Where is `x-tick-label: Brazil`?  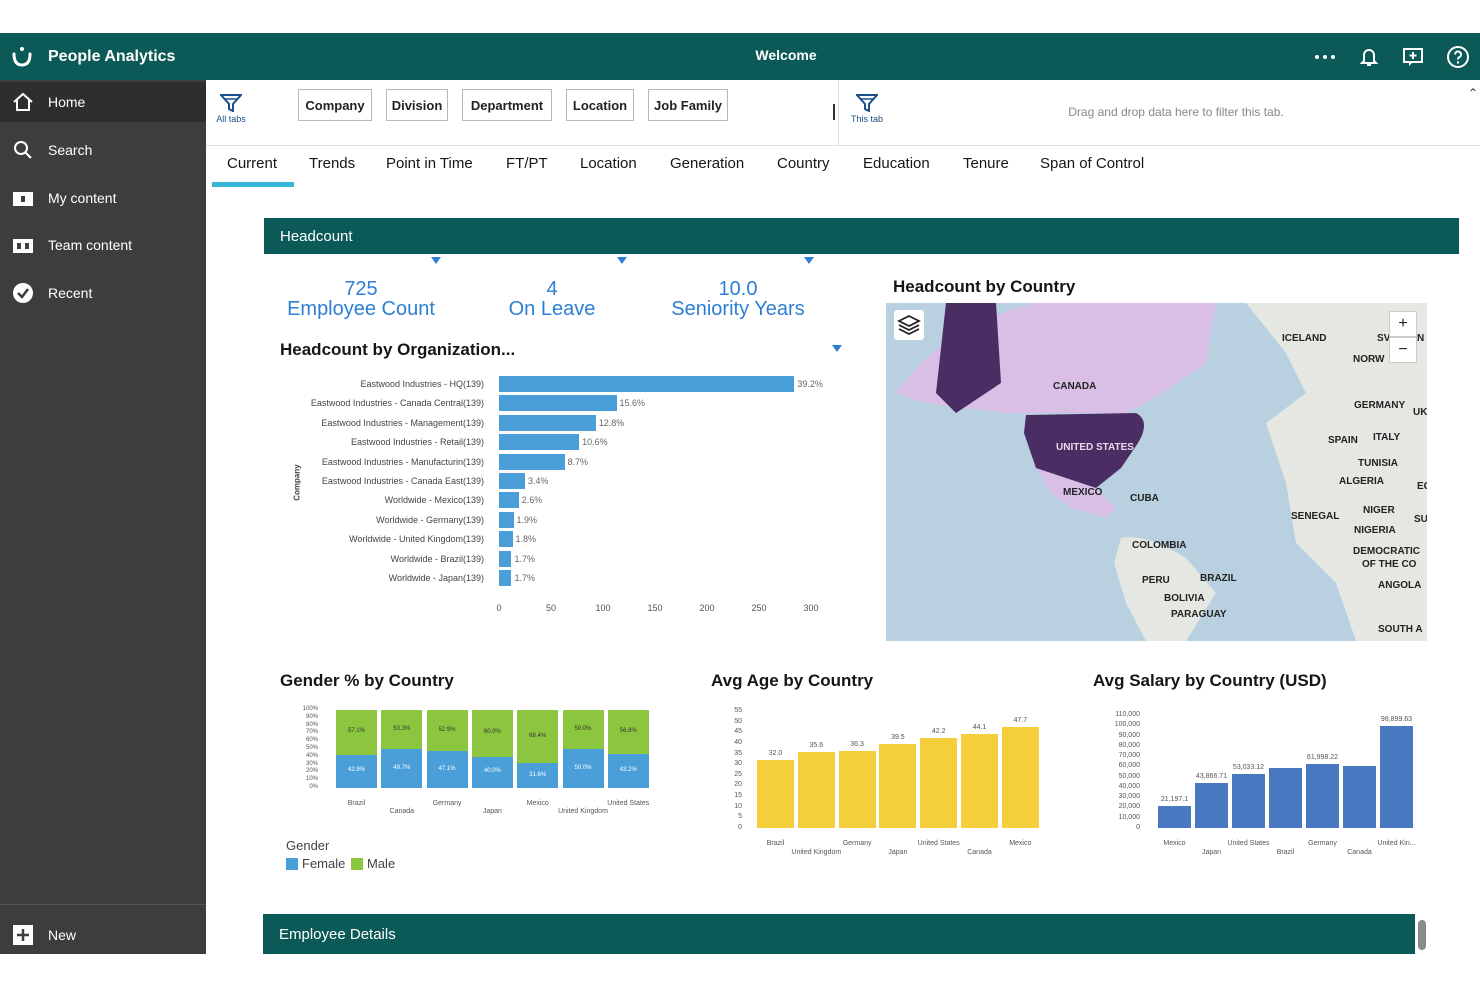 x-tick-label: Brazil is located at coordinates (356, 803).